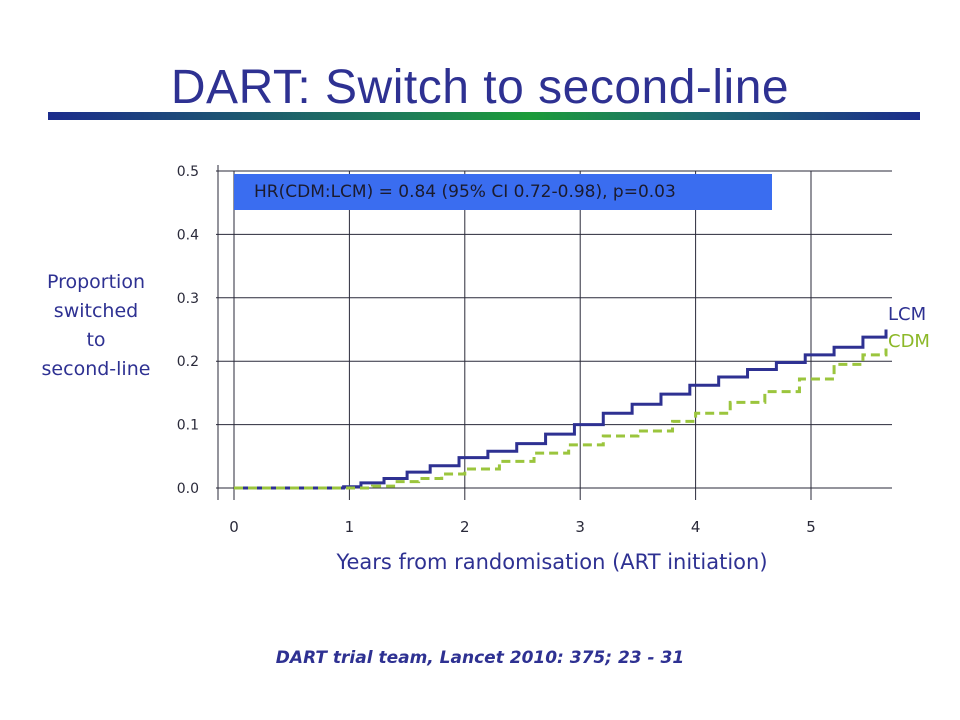 The image size is (960, 720). What do you see at coordinates (465, 527) in the screenshot?
I see `x-tick-label: 2` at bounding box center [465, 527].